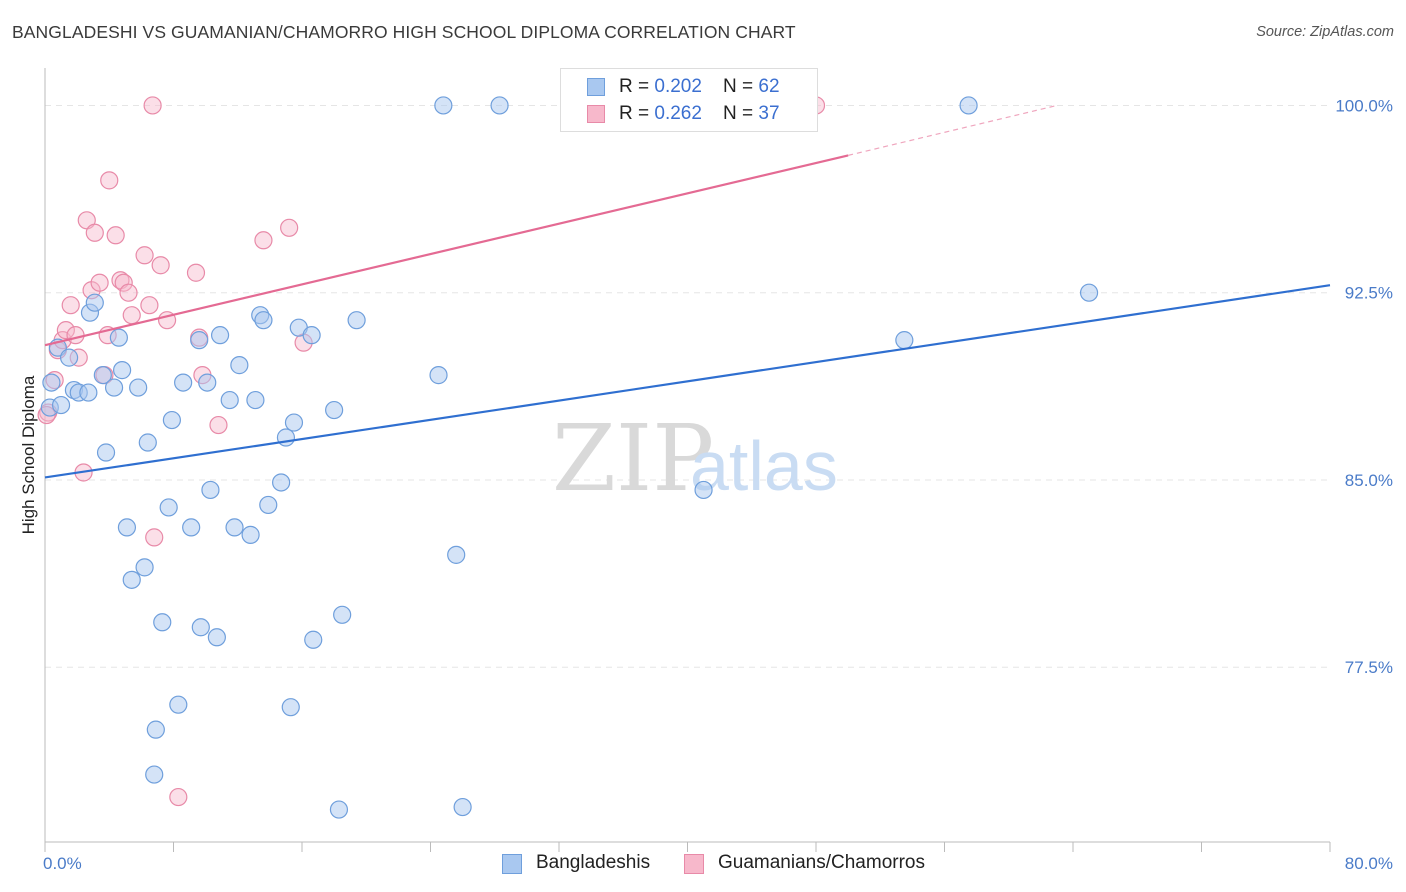 This screenshot has width=1406, height=892. What do you see at coordinates (1369, 480) in the screenshot?
I see `y-tick-label: 85.0%` at bounding box center [1369, 480].